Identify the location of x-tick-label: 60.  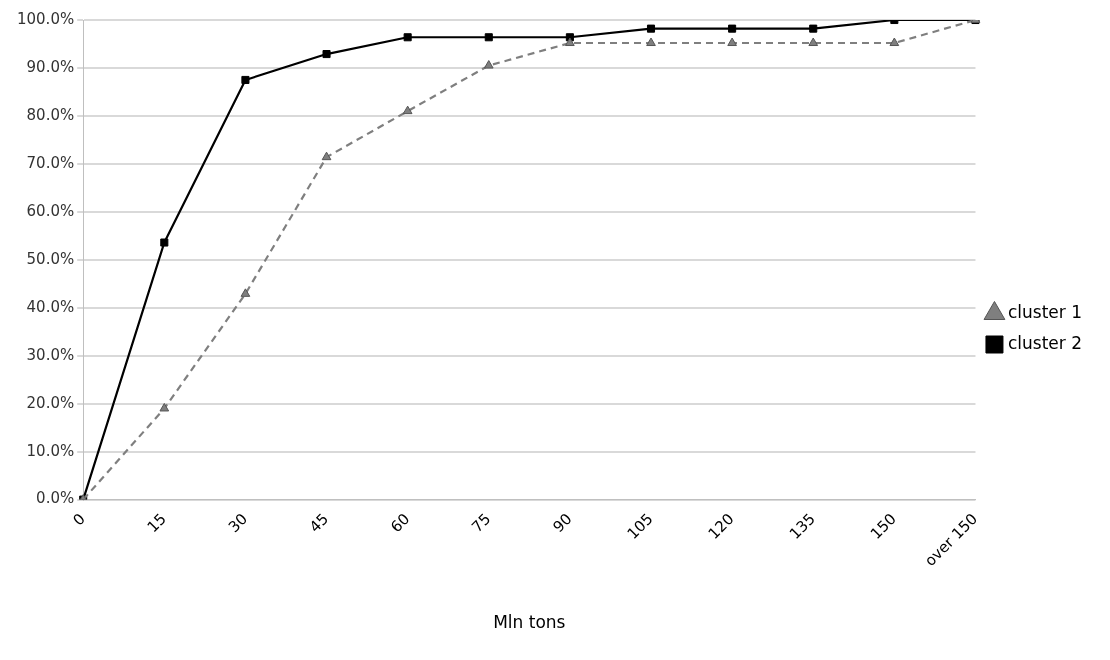
(400, 523).